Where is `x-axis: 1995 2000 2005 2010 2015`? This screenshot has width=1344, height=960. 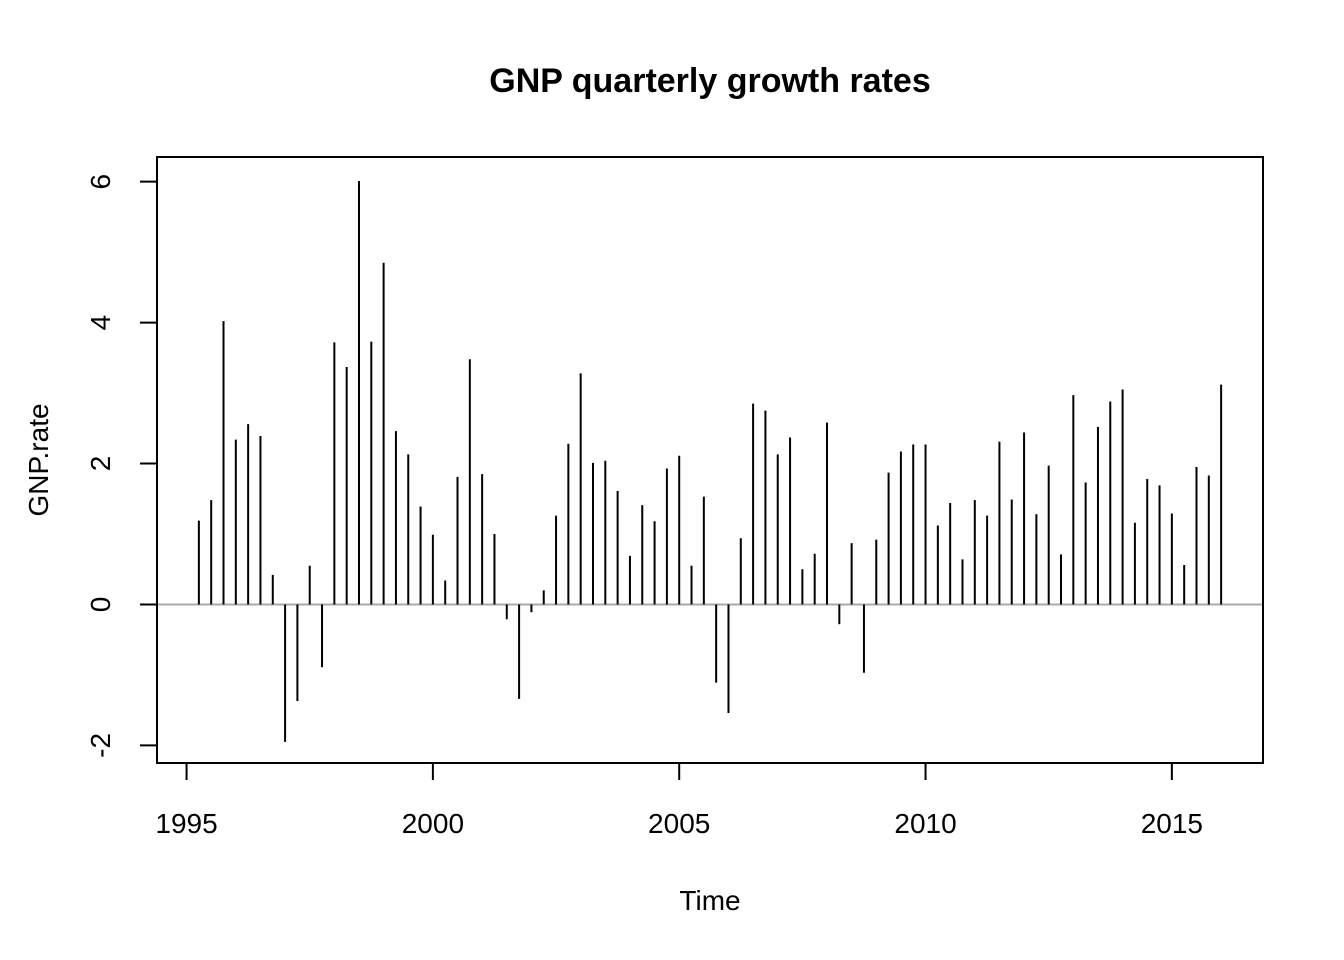
x-axis: 1995 2000 2005 2010 2015 is located at coordinates (679, 800).